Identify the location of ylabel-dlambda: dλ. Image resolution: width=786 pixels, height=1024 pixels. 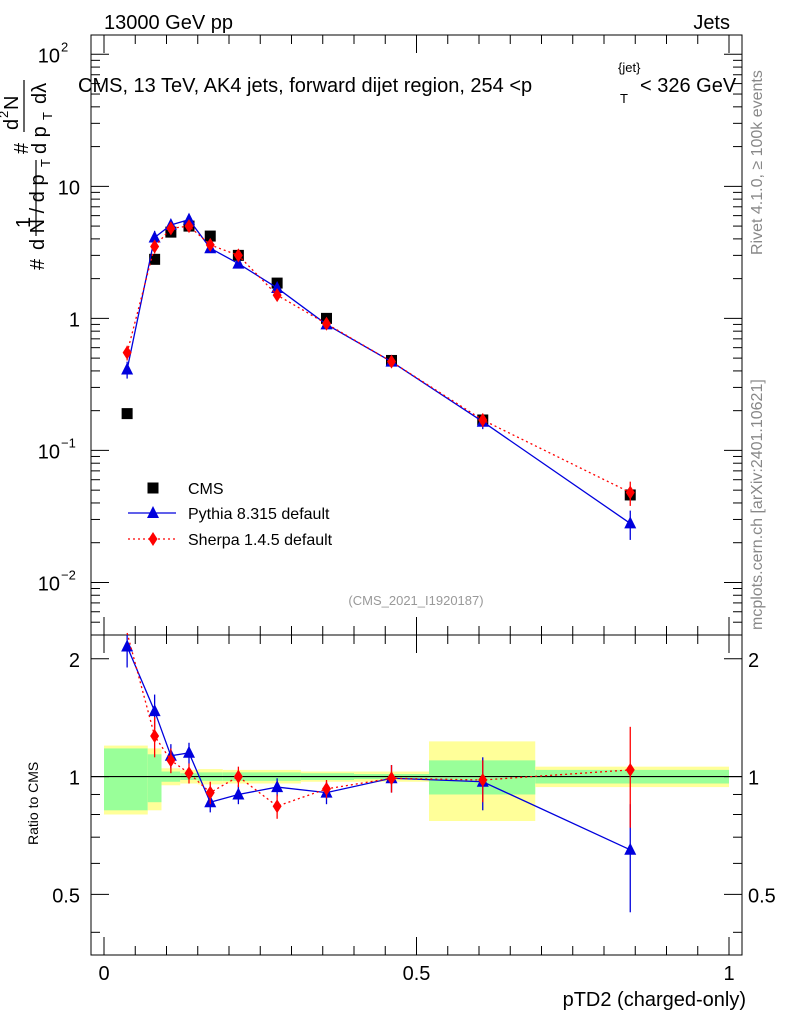
(40, 93).